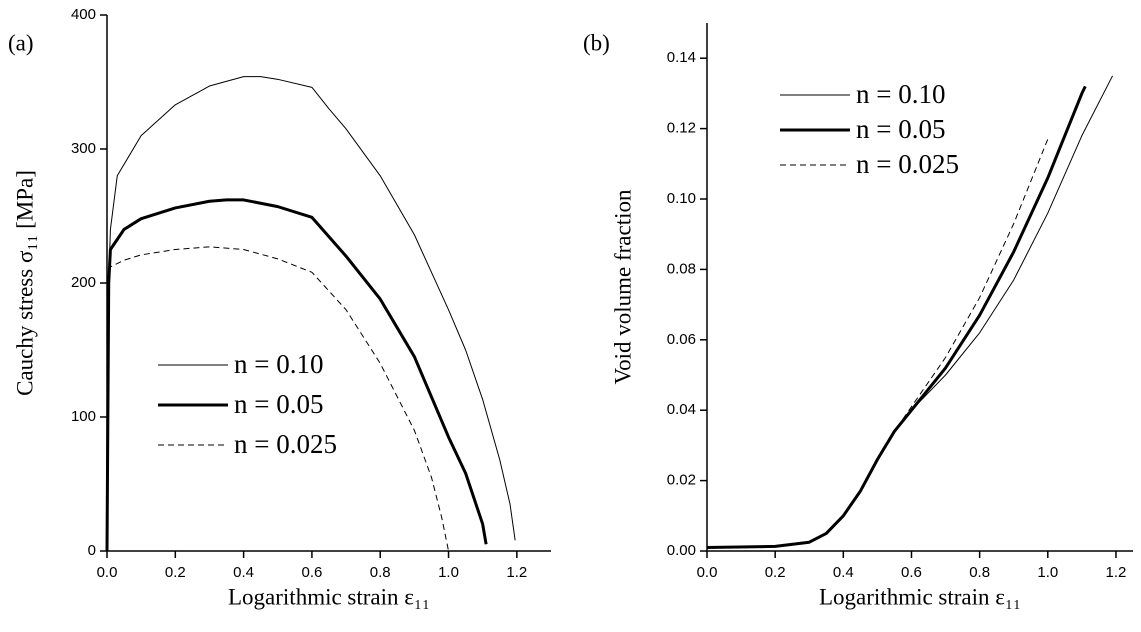 This screenshot has width=1141, height=632. What do you see at coordinates (622, 287) in the screenshot?
I see `y-axis-title: Void volume fraction` at bounding box center [622, 287].